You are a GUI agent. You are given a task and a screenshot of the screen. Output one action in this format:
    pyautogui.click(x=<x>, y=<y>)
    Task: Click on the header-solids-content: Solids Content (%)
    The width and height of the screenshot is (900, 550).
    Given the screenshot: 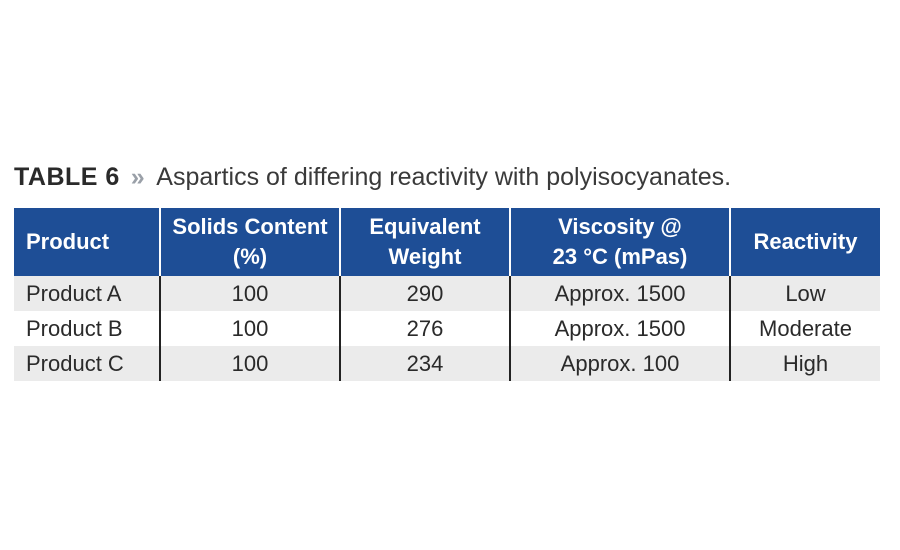 What is the action you would take?
    pyautogui.click(x=249, y=242)
    